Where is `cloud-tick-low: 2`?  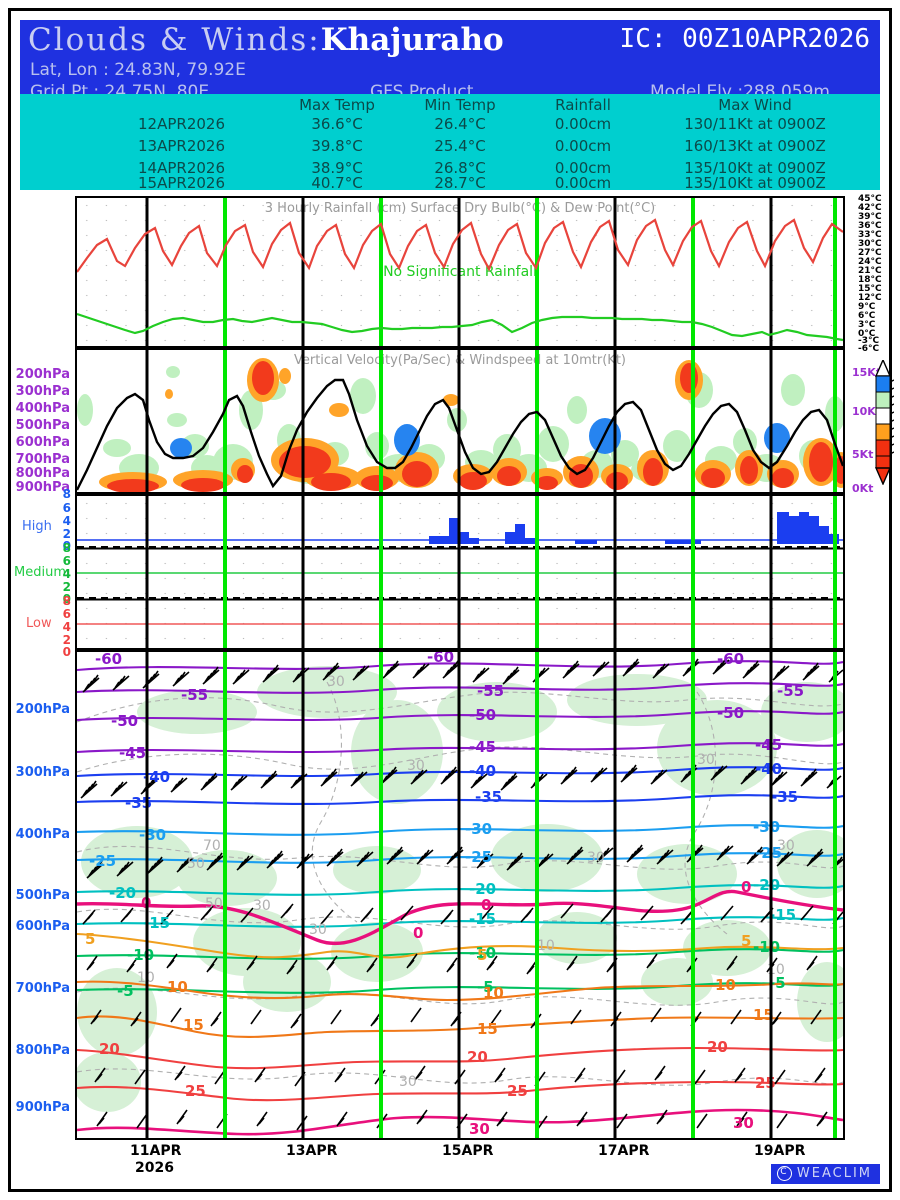
cloud-tick-low: 2 is located at coordinates (66, 640).